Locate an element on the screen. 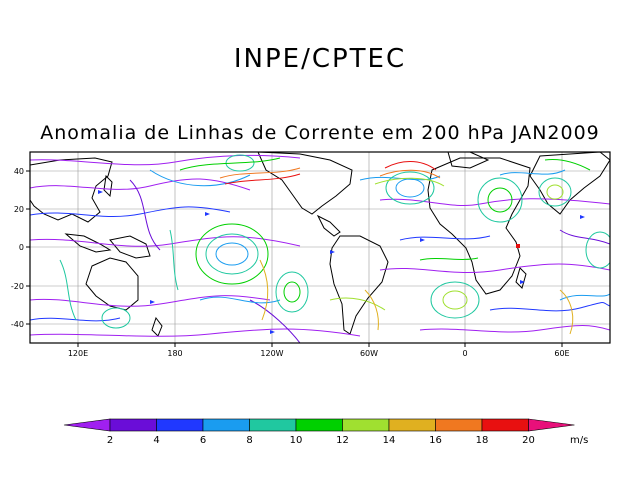 The image size is (640, 494). lon-label: 180 is located at coordinates (174, 353).